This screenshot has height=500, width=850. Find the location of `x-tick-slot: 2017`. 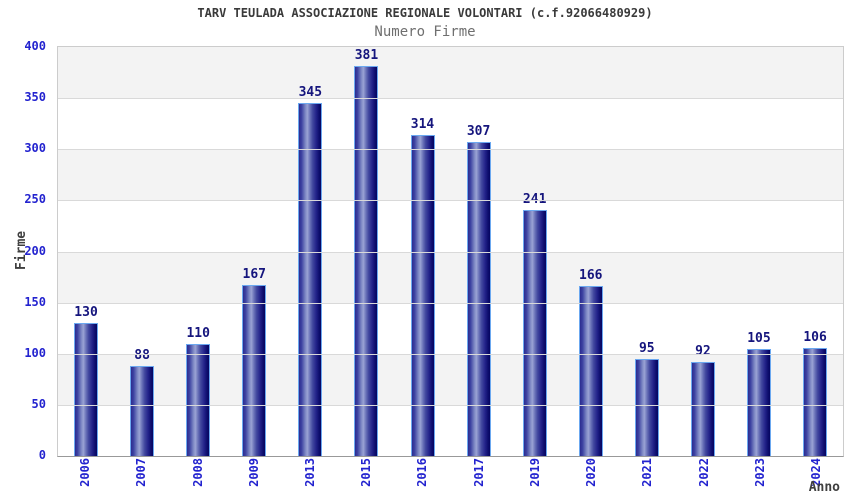

x-tick-slot: 2017 is located at coordinates (479, 479).